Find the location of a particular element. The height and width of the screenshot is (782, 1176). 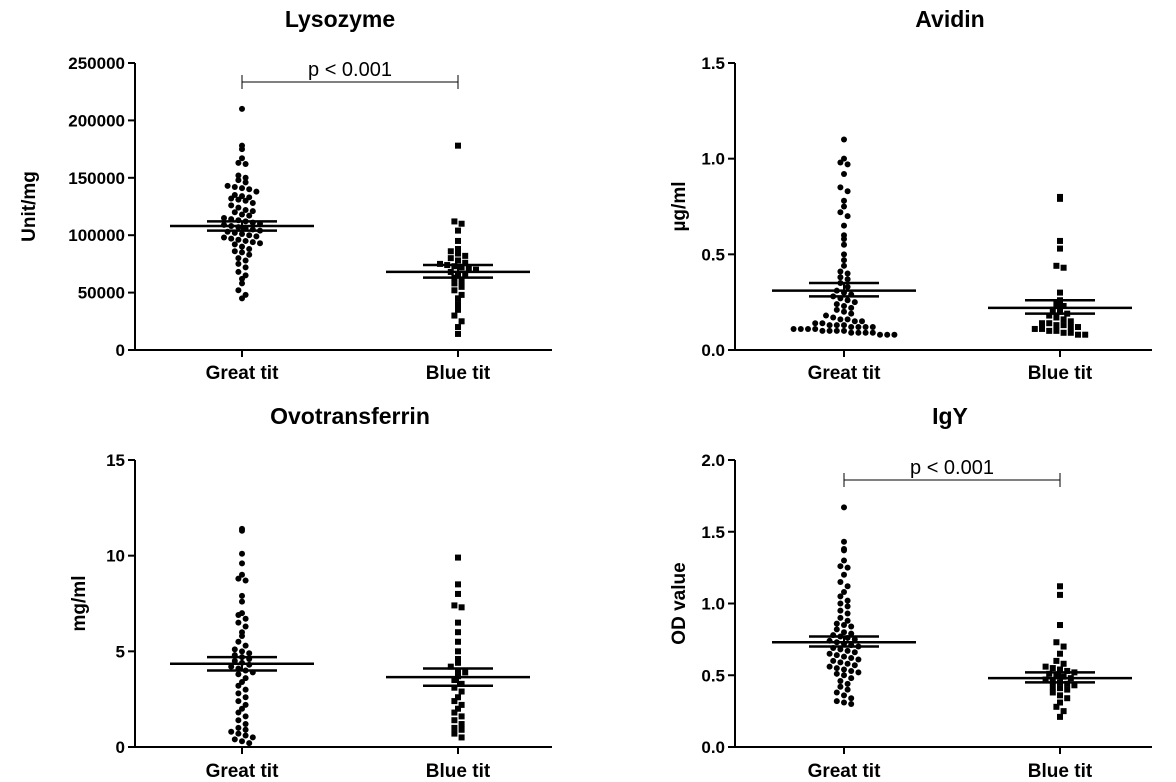

lysozyme-y-tick-label: 0 is located at coordinates (120, 350).